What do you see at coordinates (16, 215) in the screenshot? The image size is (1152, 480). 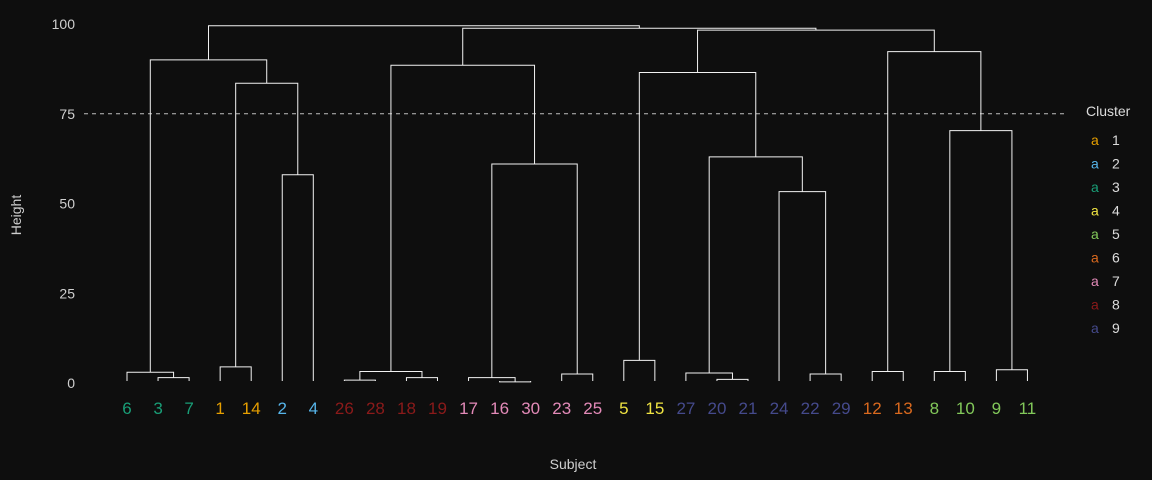 I see `y-axis-title: Height` at bounding box center [16, 215].